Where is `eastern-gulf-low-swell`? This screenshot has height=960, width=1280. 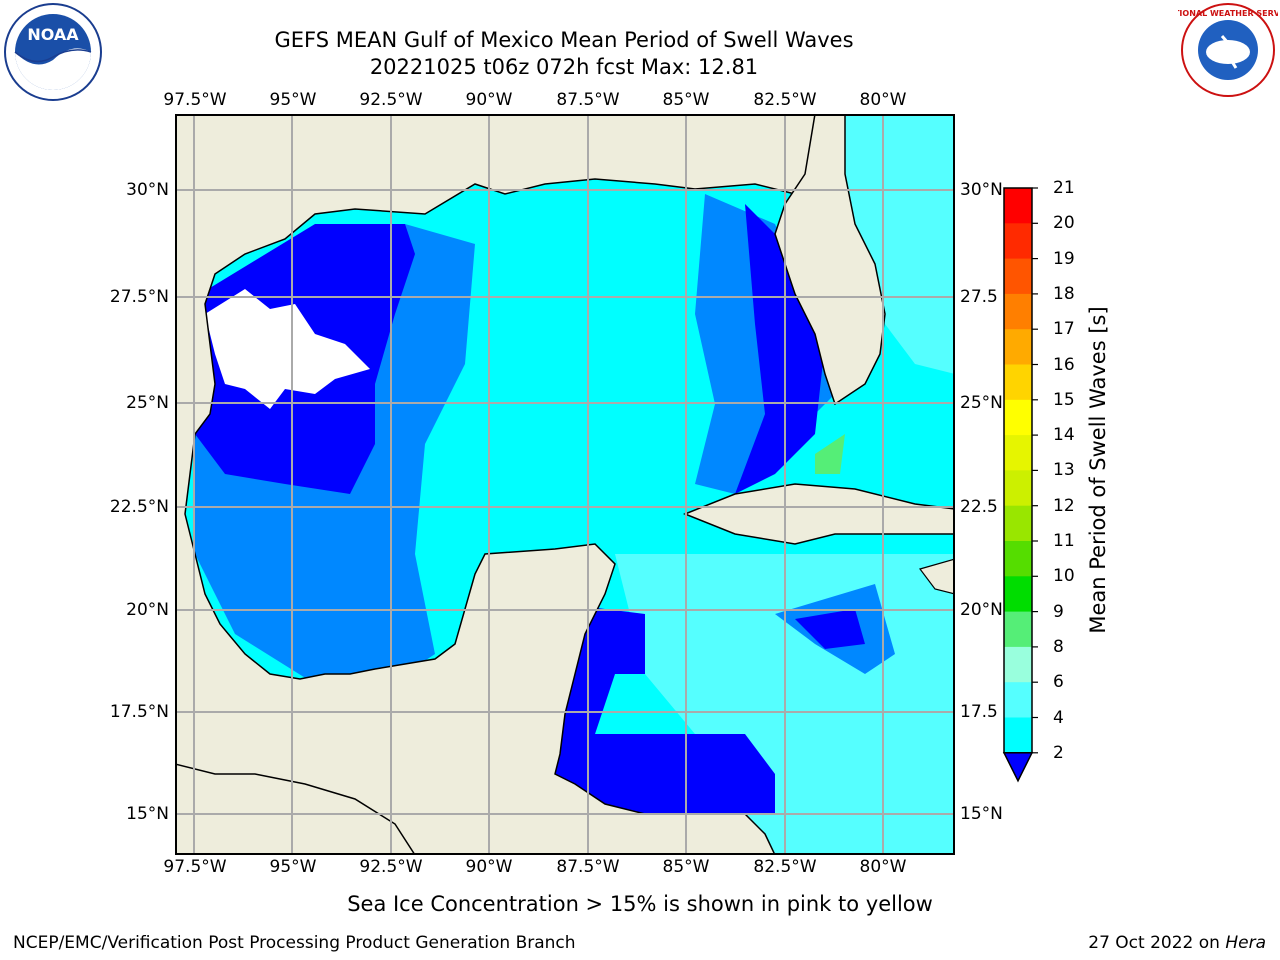
eastern-gulf-low-swell is located at coordinates (780, 349).